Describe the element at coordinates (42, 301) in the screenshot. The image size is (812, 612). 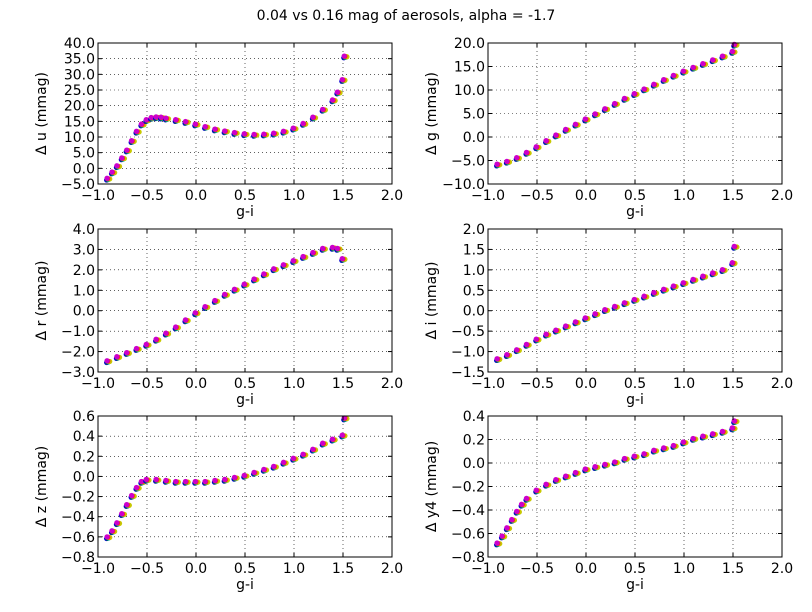
I see `y-axis-label: Δ r (mmag)` at that location.